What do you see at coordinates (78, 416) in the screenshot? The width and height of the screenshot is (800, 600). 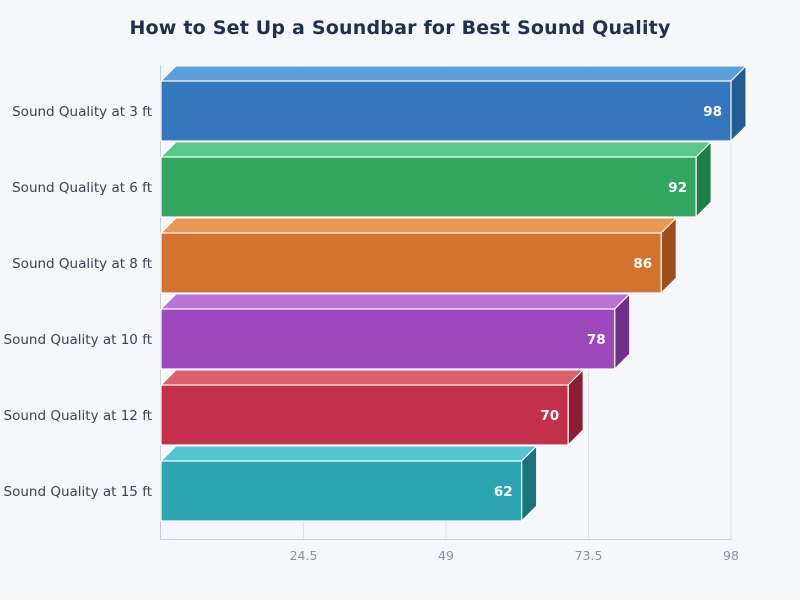 I see `category-label-sound-quality-at-12-ft: Sound Quality at 12 ft` at bounding box center [78, 416].